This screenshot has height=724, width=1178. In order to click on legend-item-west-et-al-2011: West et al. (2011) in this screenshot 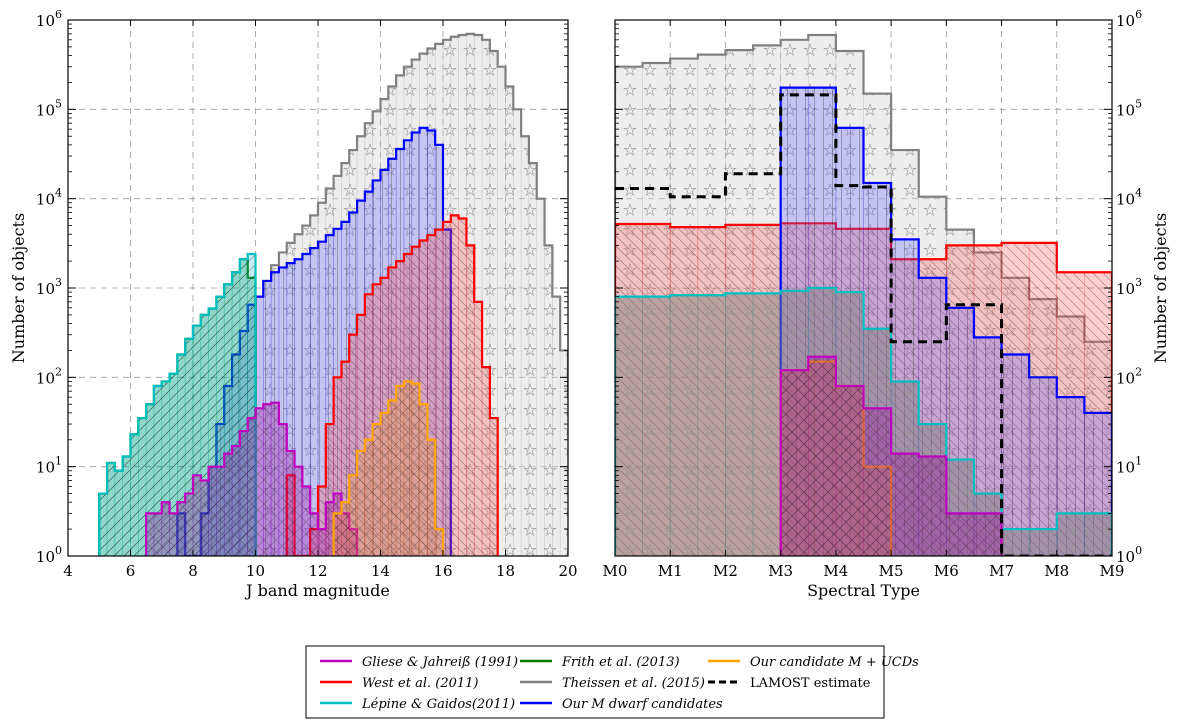, I will do `click(399, 683)`.